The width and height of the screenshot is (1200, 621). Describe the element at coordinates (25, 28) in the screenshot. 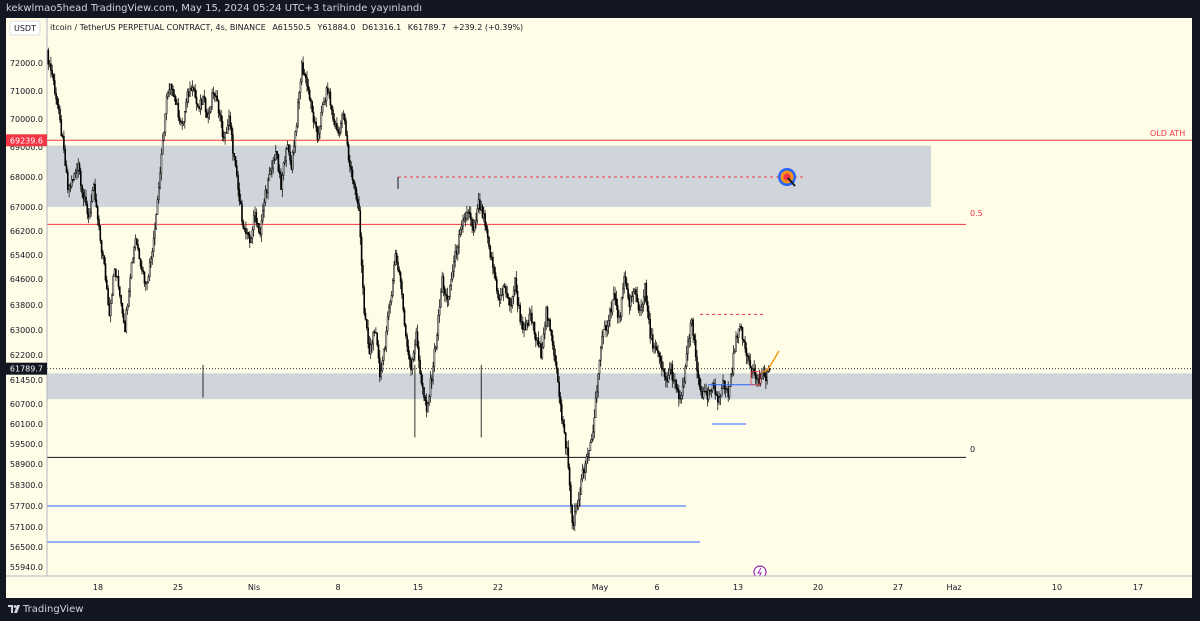

I see `currency-badge` at that location.